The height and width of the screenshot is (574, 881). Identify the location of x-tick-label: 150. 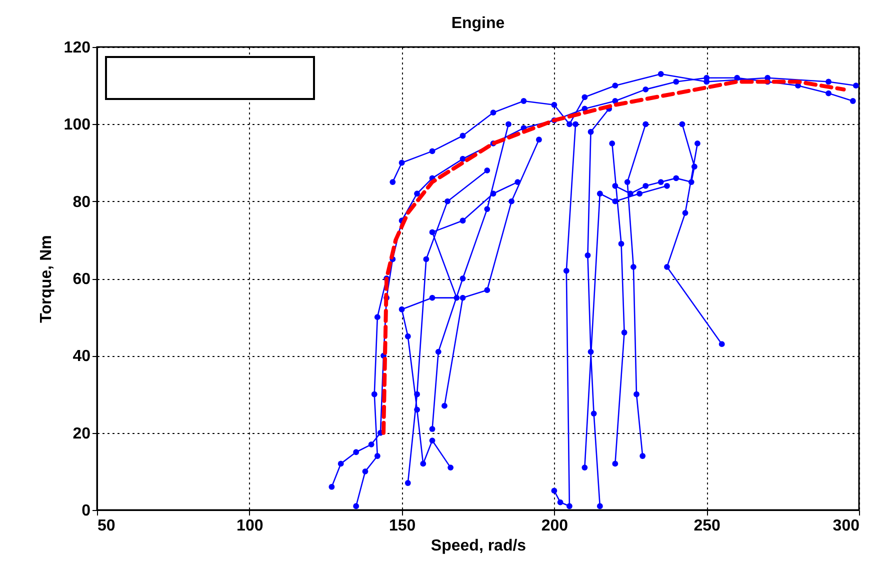
(402, 526).